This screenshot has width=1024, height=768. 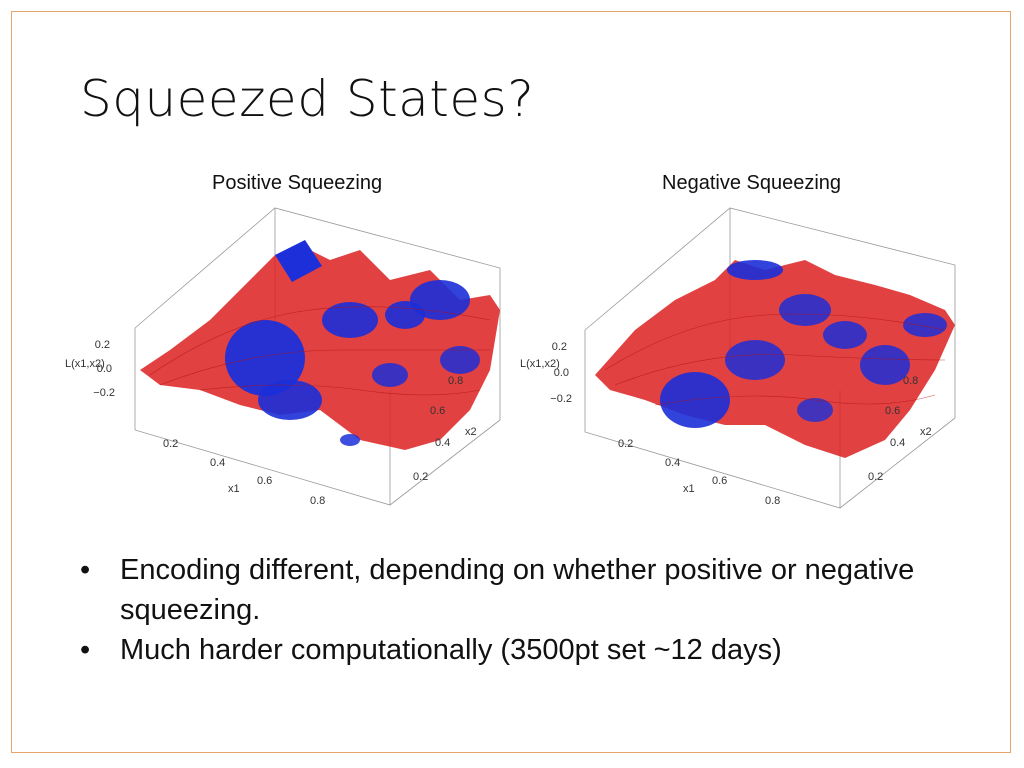 I want to click on caption-negative-squeezing: Negative Squeezing, so click(x=752, y=183).